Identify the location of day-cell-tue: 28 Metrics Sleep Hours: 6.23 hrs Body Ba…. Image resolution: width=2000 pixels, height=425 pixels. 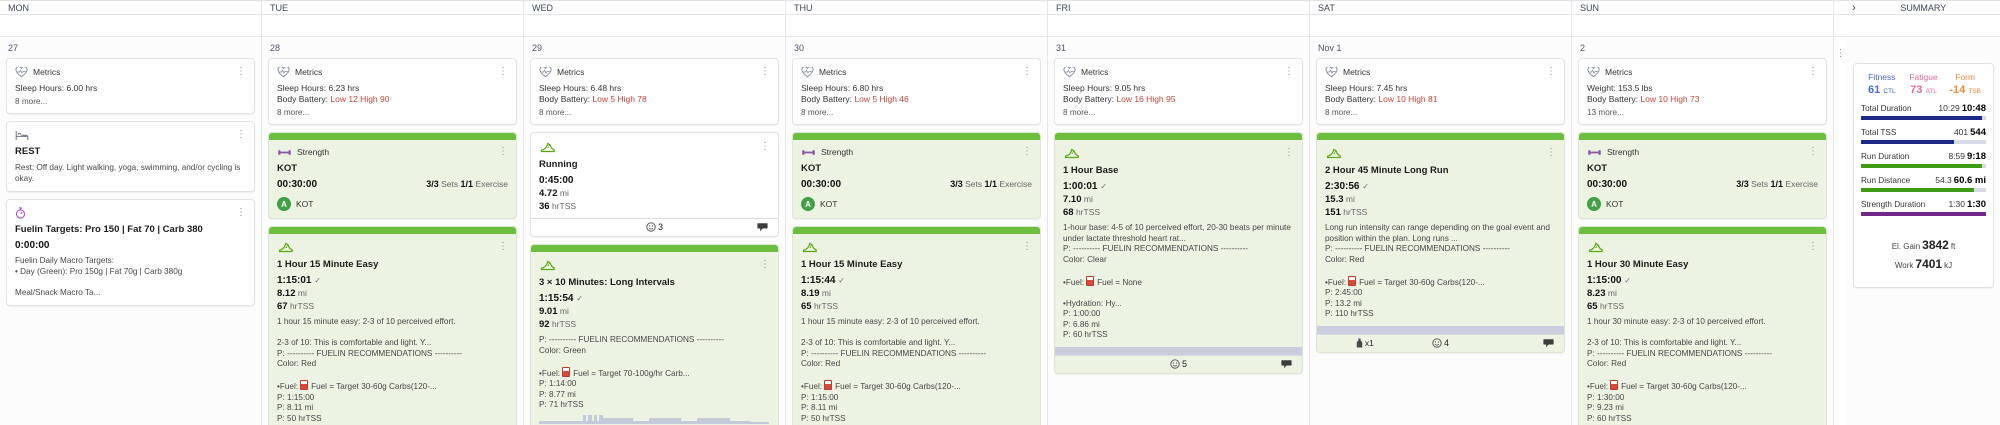
(392, 231).